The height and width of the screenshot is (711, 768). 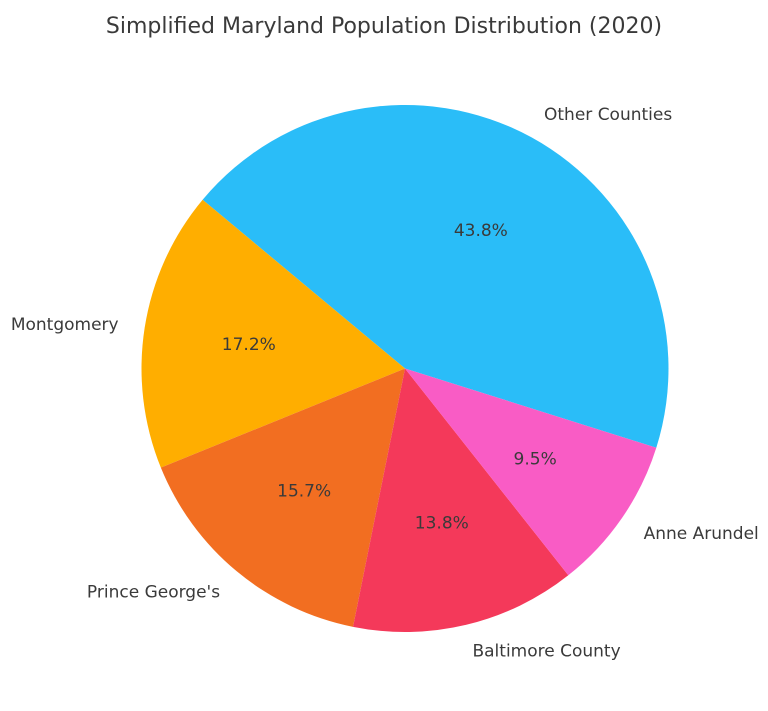 What do you see at coordinates (304, 491) in the screenshot?
I see `slice-pct-prince-george-s: 15.7%` at bounding box center [304, 491].